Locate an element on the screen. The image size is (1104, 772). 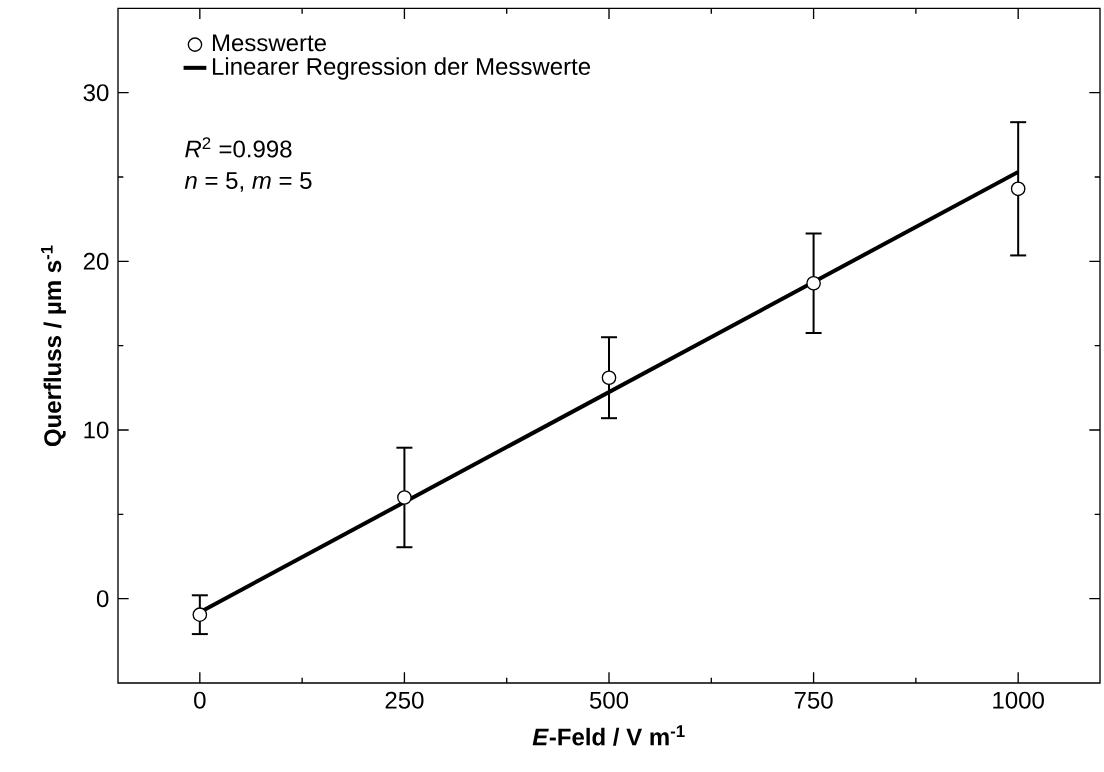
y-tick-label: 30 is located at coordinates (96, 93).